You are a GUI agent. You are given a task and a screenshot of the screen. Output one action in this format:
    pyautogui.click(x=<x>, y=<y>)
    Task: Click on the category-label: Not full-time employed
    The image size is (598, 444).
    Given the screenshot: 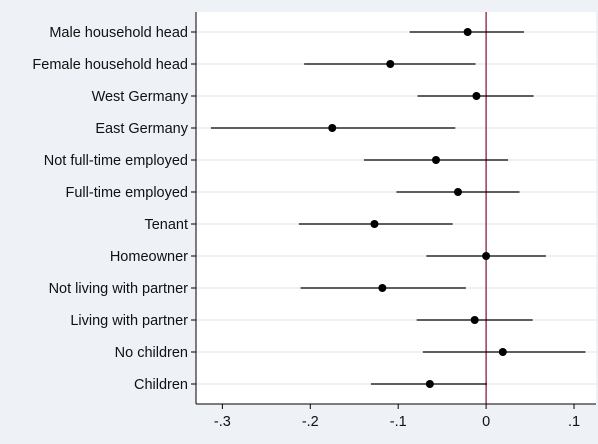 What is the action you would take?
    pyautogui.click(x=116, y=161)
    